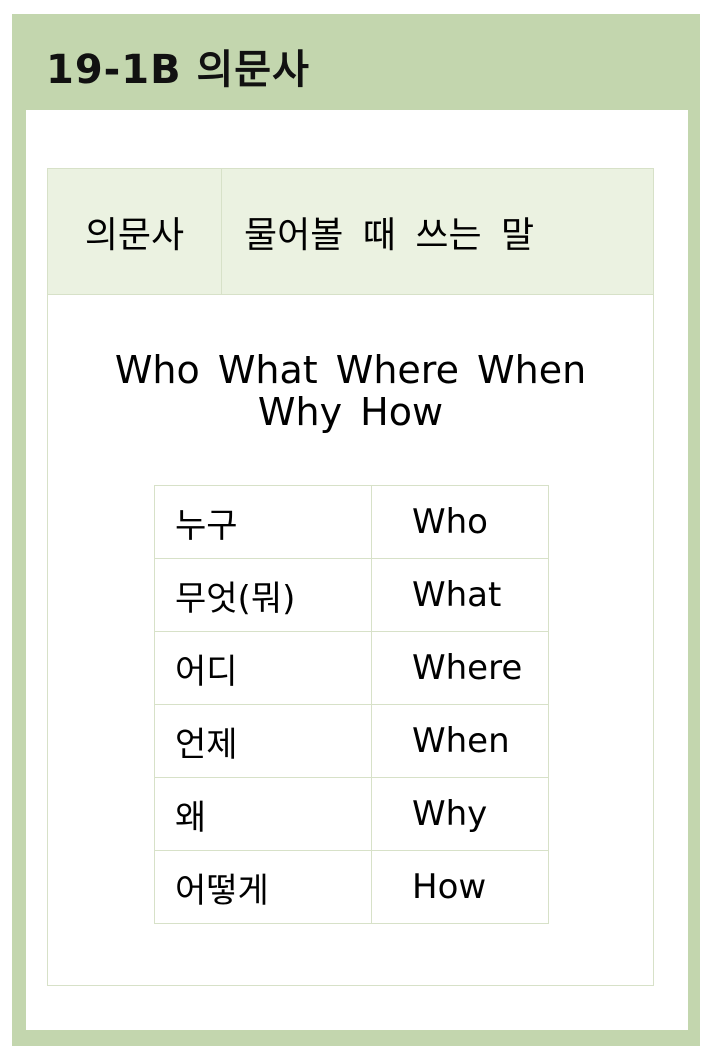 This screenshot has height=1060, width=726. Describe the element at coordinates (263, 887) in the screenshot. I see `korean-cell: 어떻게` at that location.